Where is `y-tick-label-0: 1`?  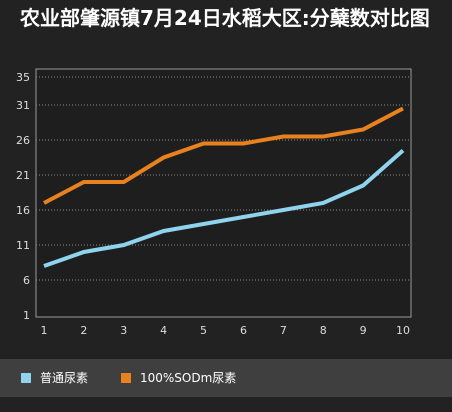 y-tick-label-0: 1 is located at coordinates (26, 315).